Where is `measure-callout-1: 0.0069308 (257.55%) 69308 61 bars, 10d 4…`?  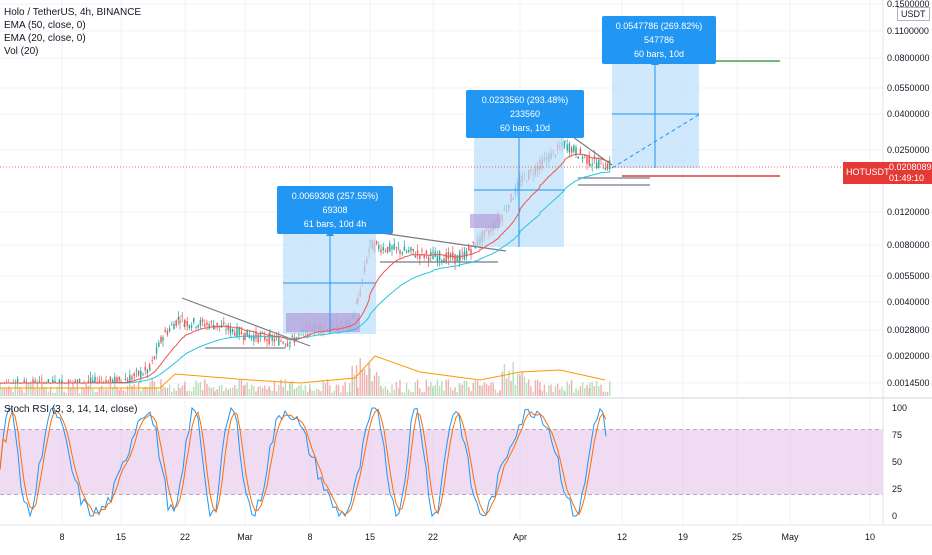 measure-callout-1: 0.0069308 (257.55%) 69308 61 bars, 10d 4… is located at coordinates (335, 210).